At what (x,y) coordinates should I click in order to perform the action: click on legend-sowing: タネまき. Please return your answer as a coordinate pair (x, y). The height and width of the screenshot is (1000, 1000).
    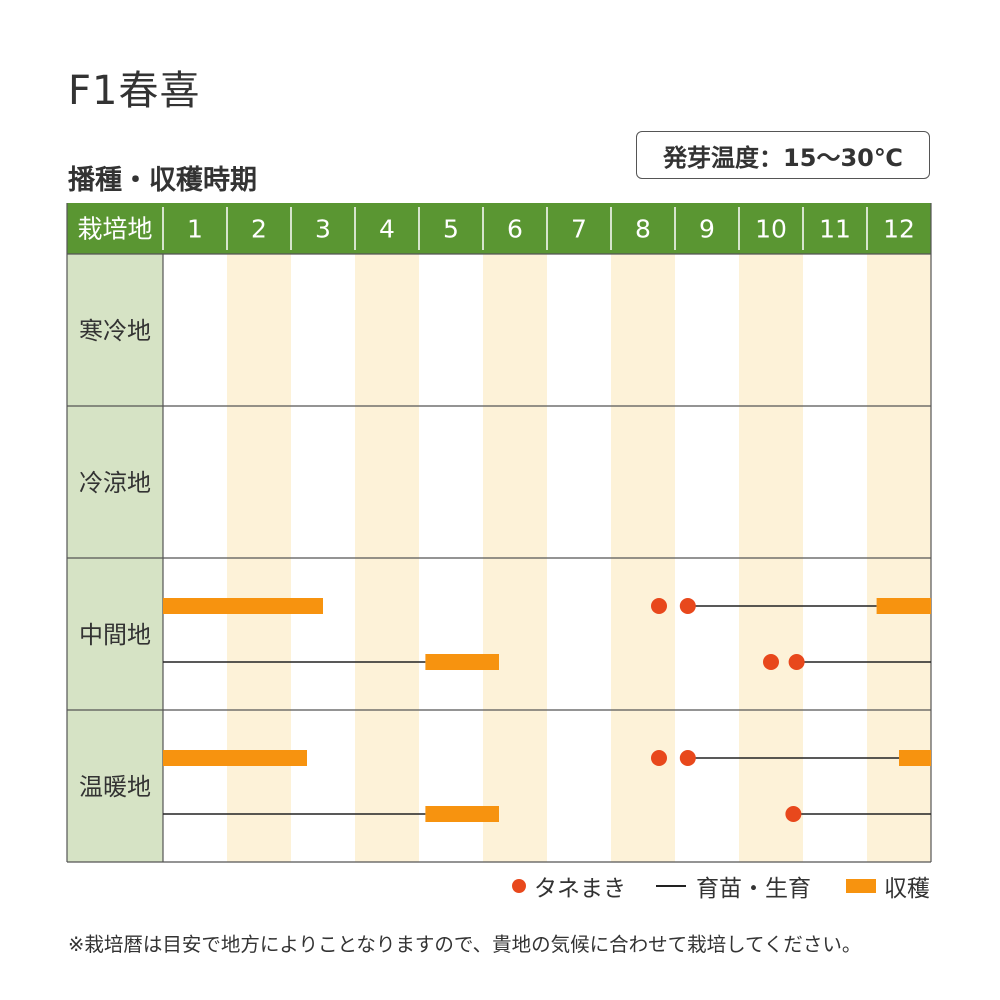
    Looking at the image, I should click on (569, 886).